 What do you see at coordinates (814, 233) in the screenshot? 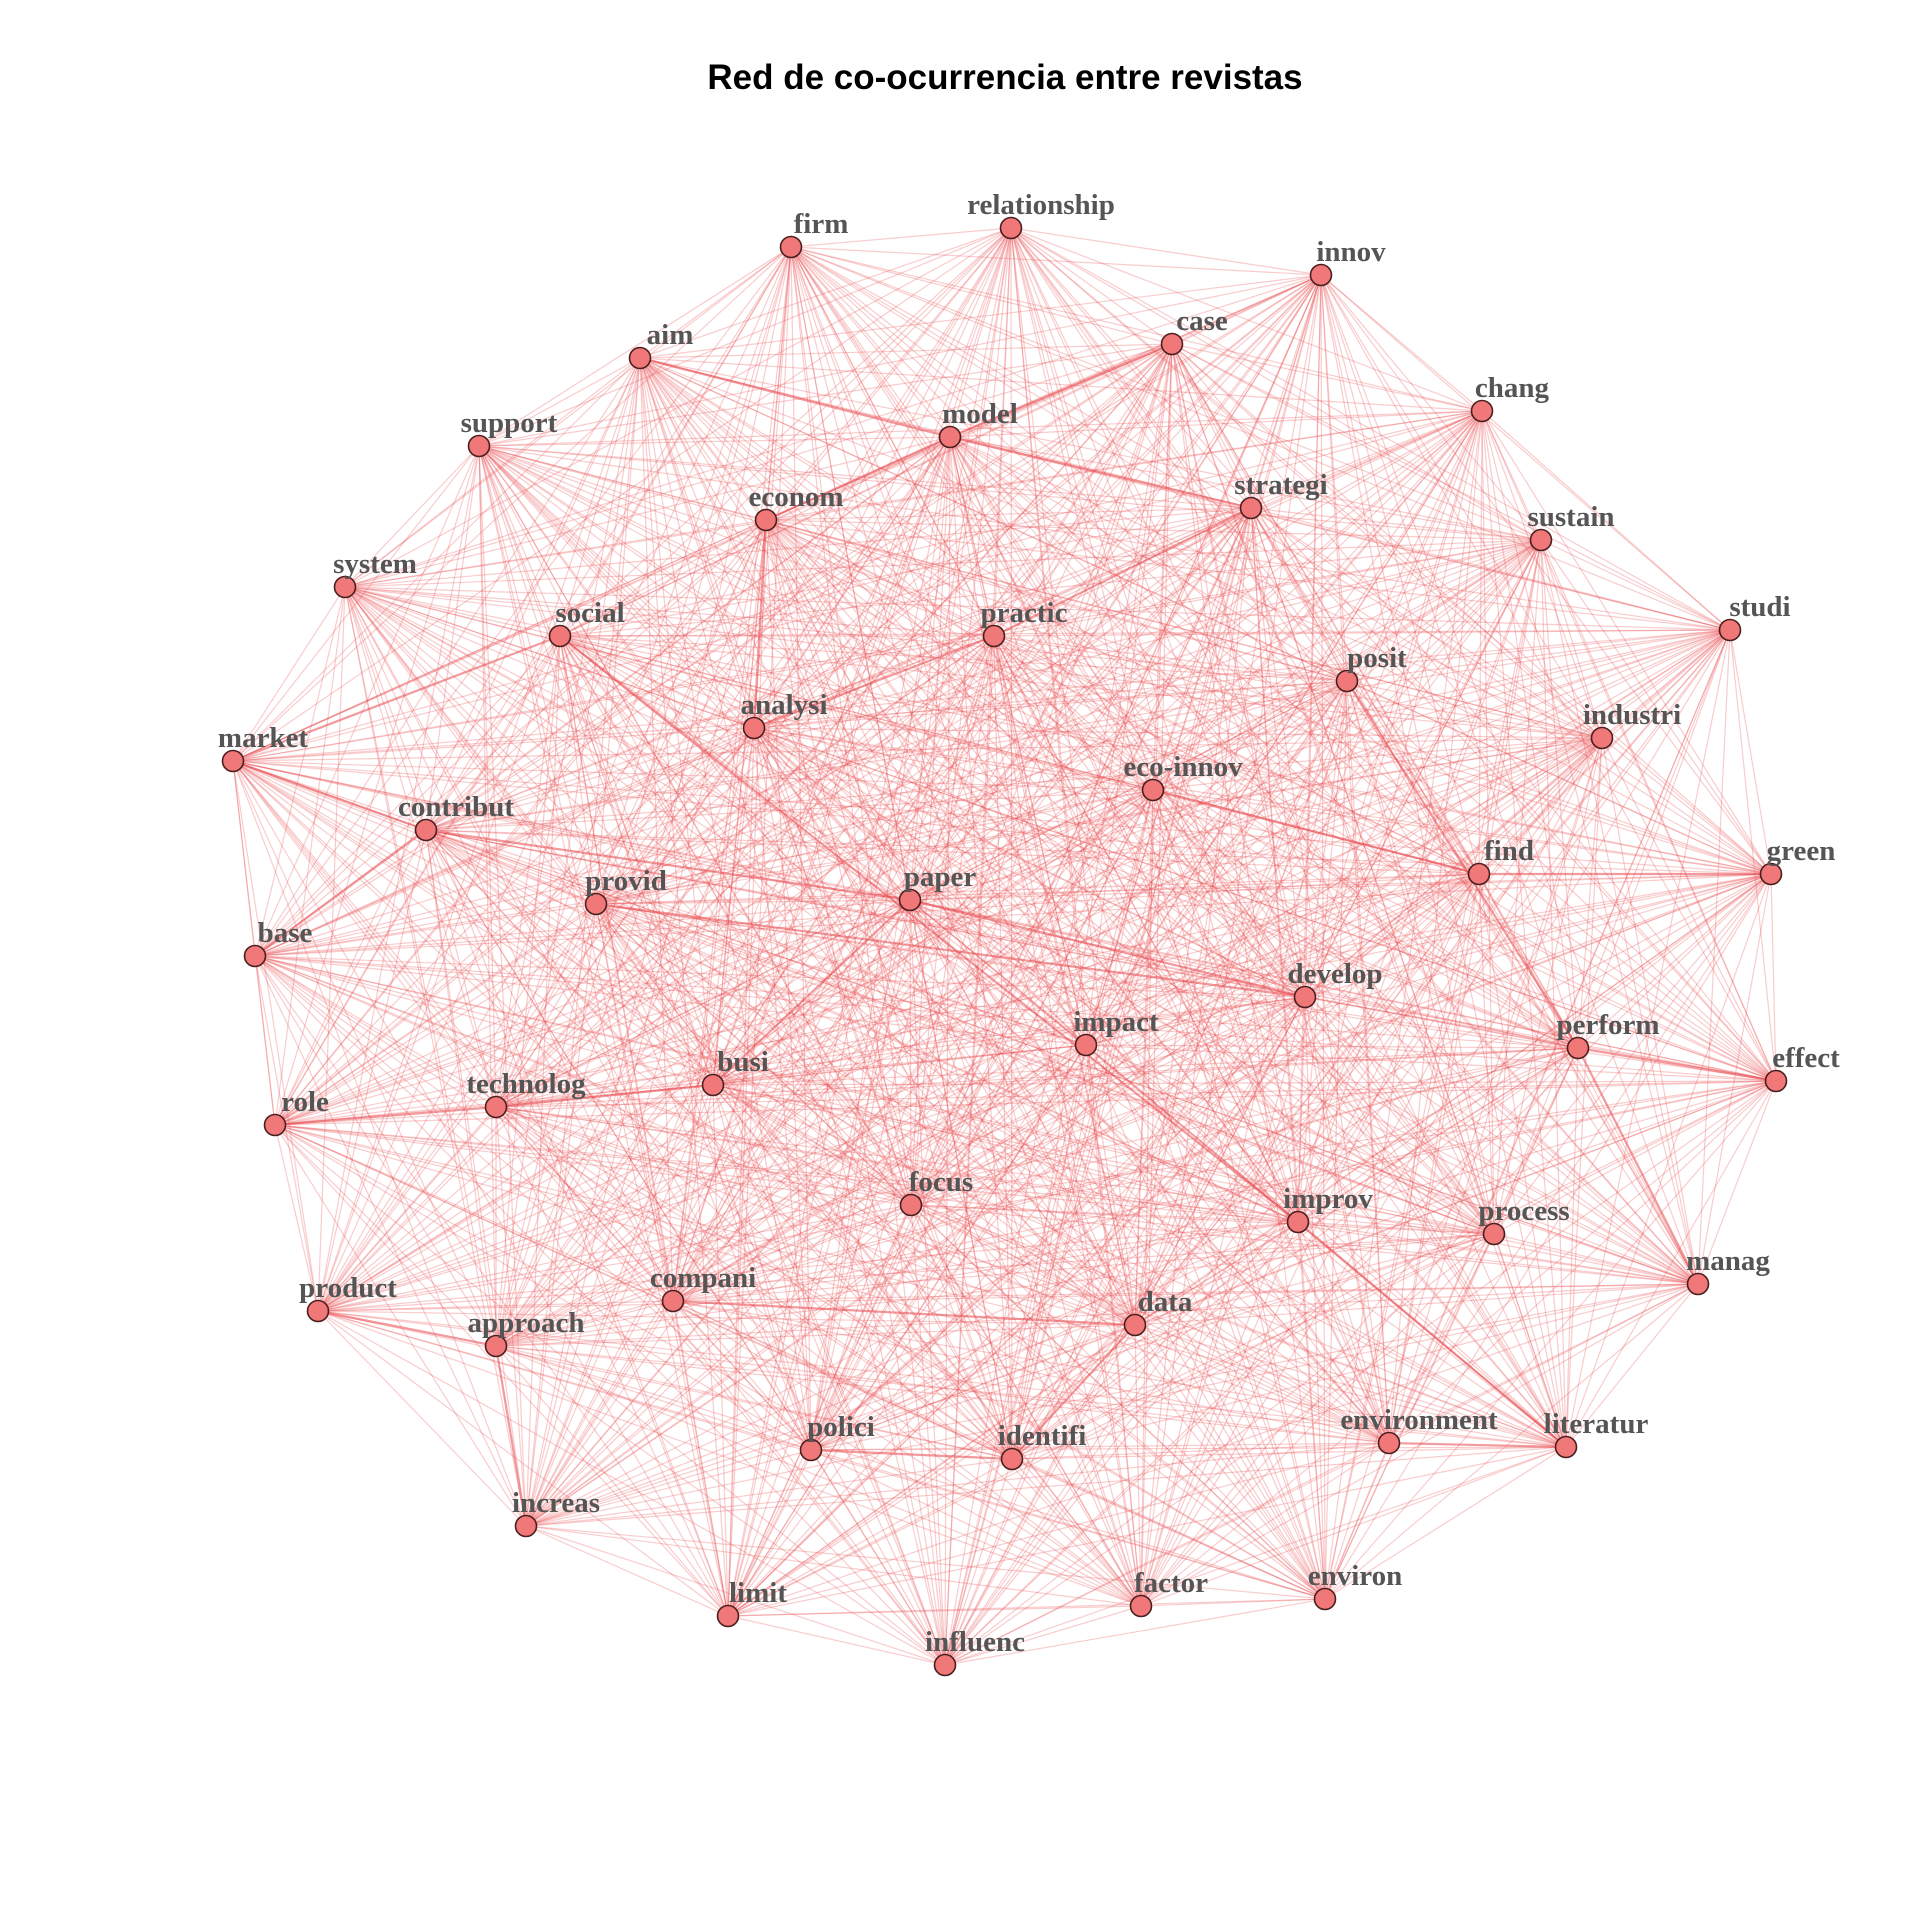
I see `node-firm: firm` at bounding box center [814, 233].